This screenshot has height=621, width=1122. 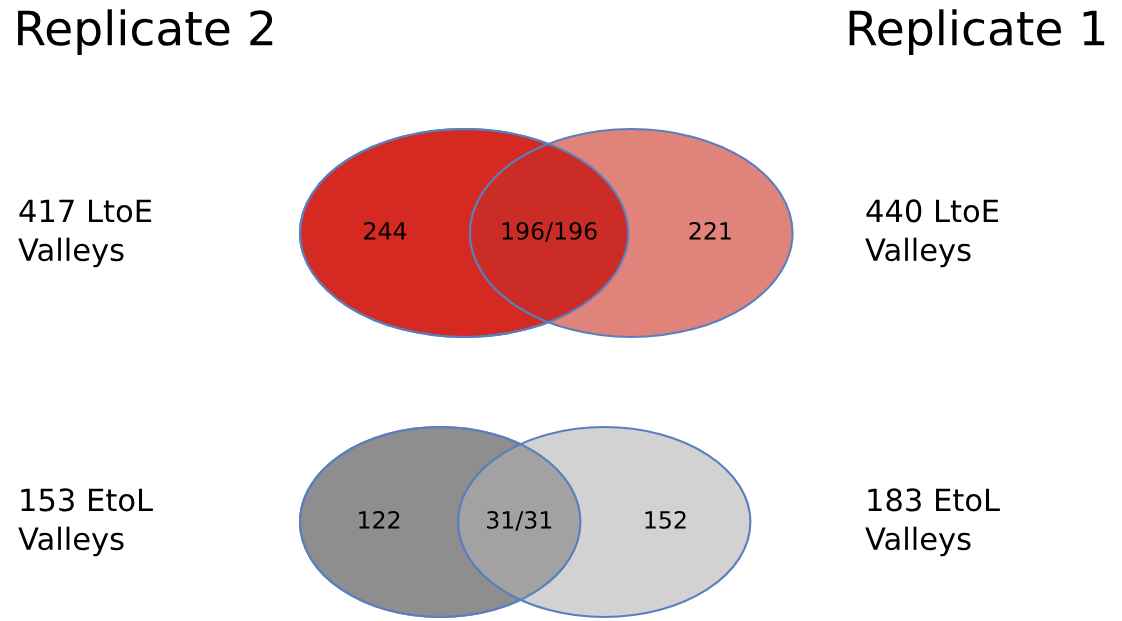 I want to click on text: 417 LtoE Valleys, so click(x=85, y=233).